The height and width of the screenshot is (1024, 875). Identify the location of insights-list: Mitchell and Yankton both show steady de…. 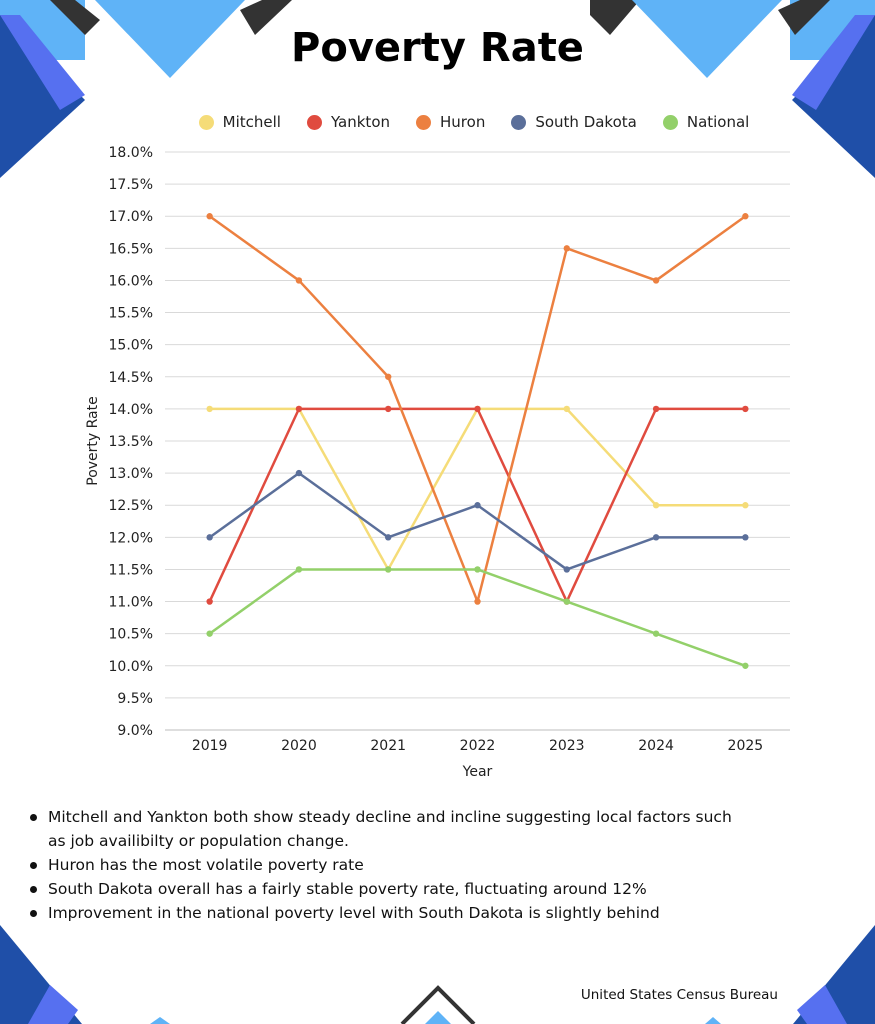
(382, 865).